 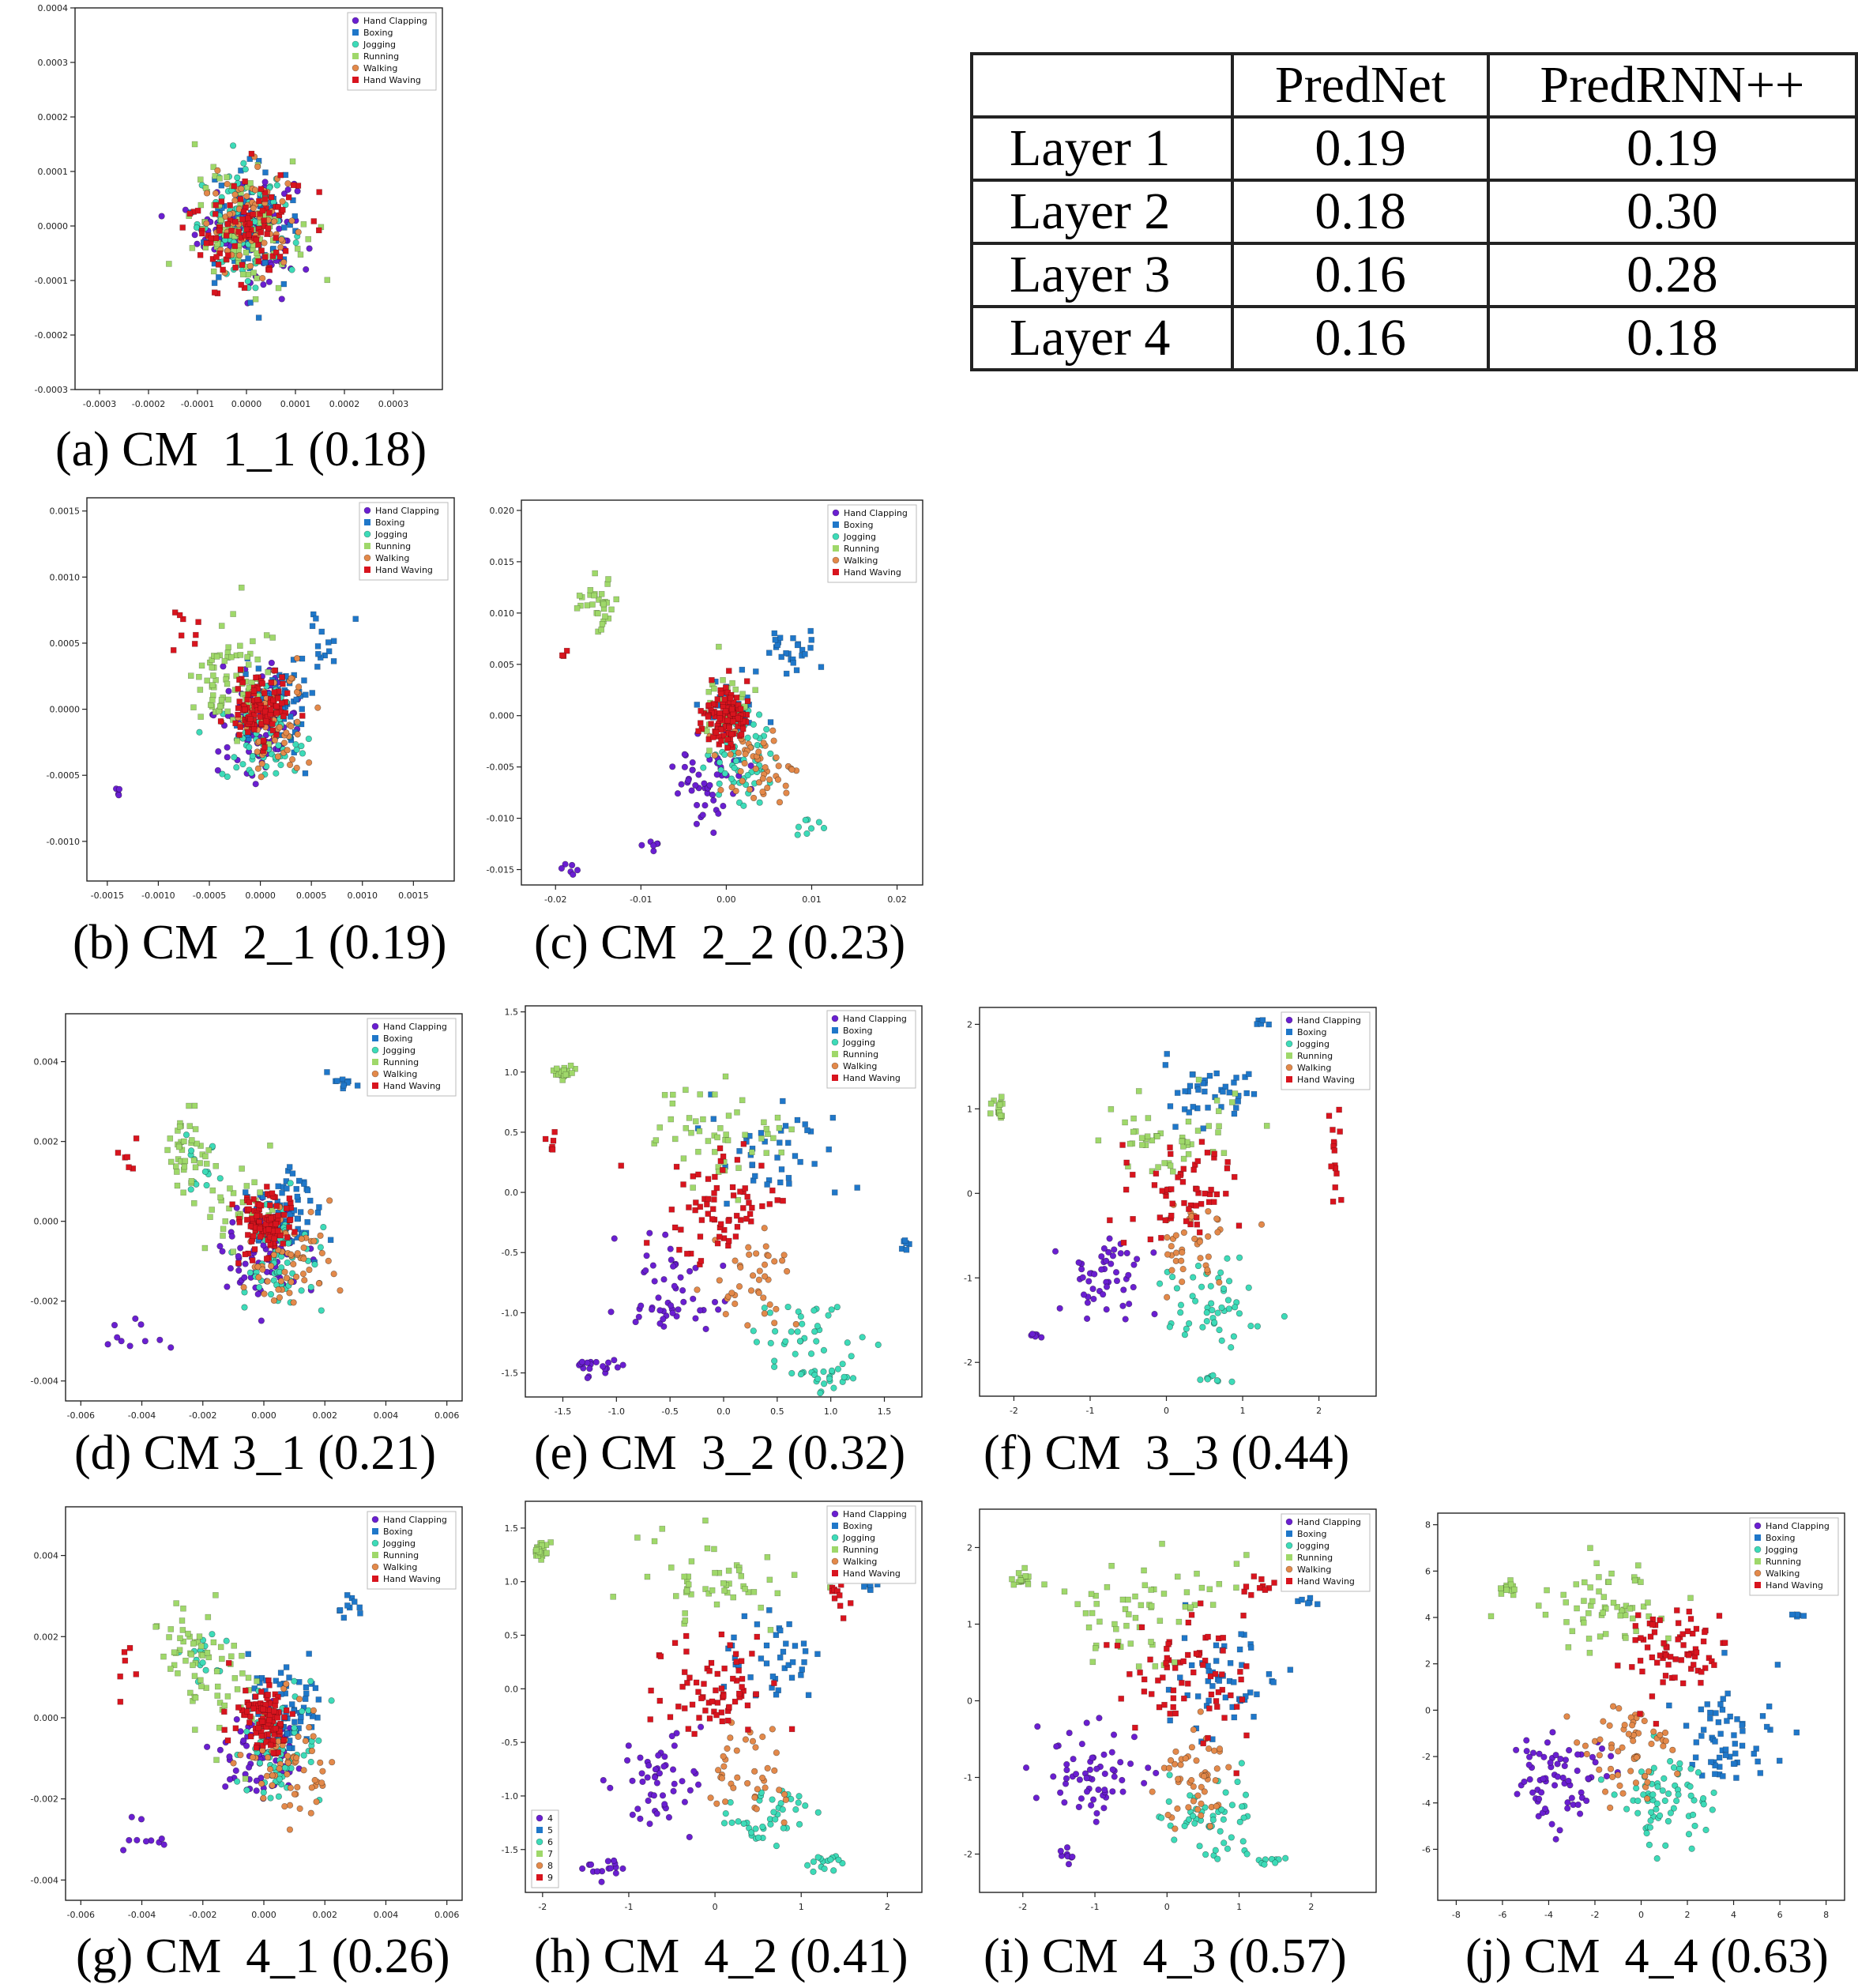 What do you see at coordinates (295, 404) in the screenshot?
I see `x-tick-label: 0.0001` at bounding box center [295, 404].